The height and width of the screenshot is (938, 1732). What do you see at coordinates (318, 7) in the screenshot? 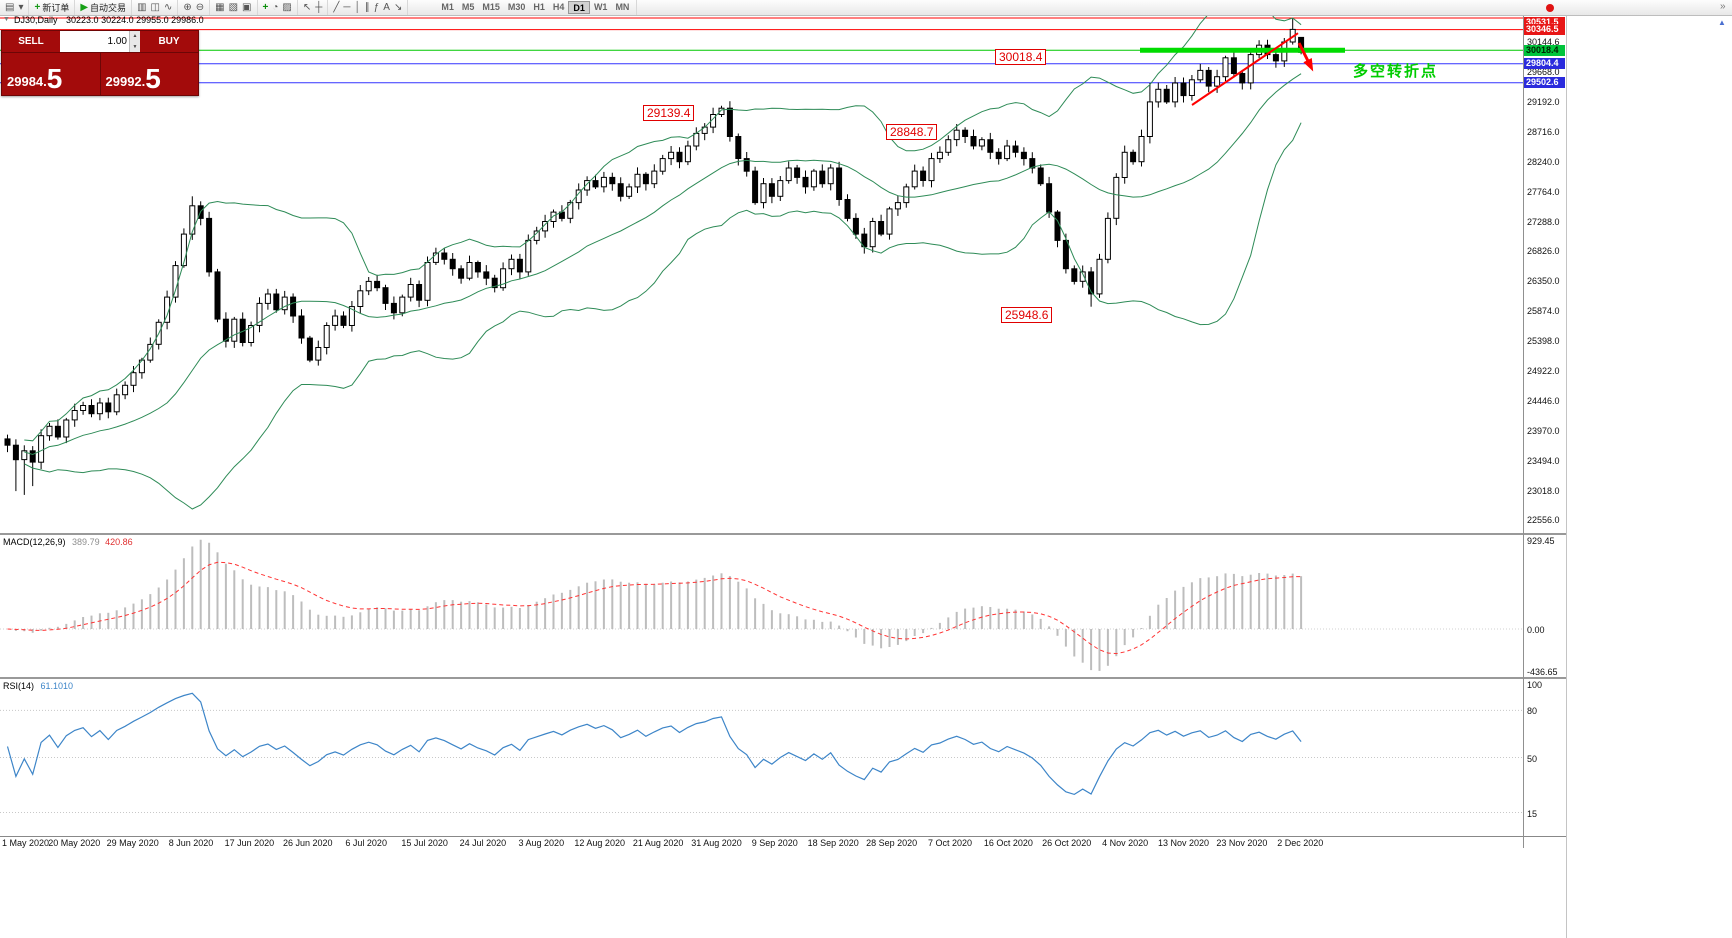
I see `crosshair-button: ┼` at bounding box center [318, 7].